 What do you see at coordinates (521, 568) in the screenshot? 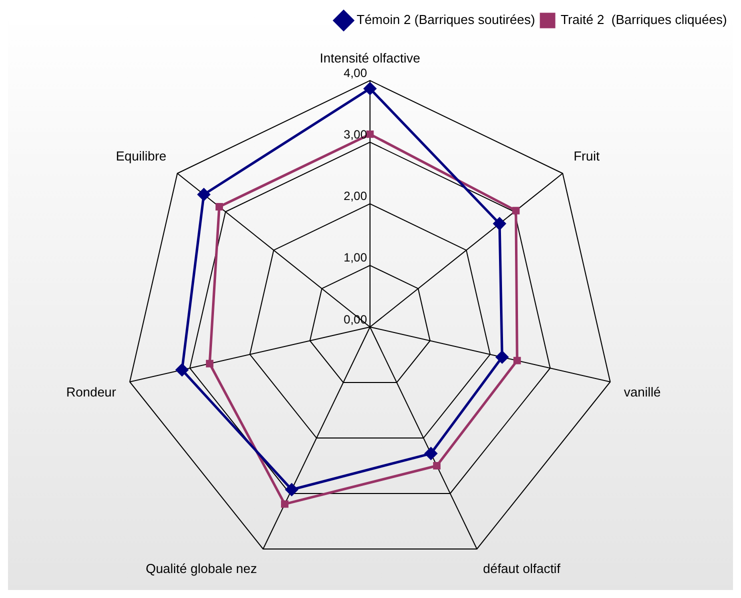
I see `spoke-label: défaut olfactif` at bounding box center [521, 568].